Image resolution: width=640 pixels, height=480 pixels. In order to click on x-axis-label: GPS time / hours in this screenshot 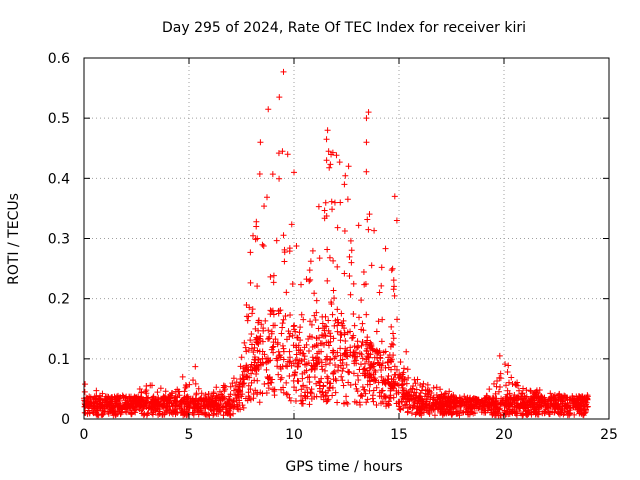, I will do `click(343, 467)`.